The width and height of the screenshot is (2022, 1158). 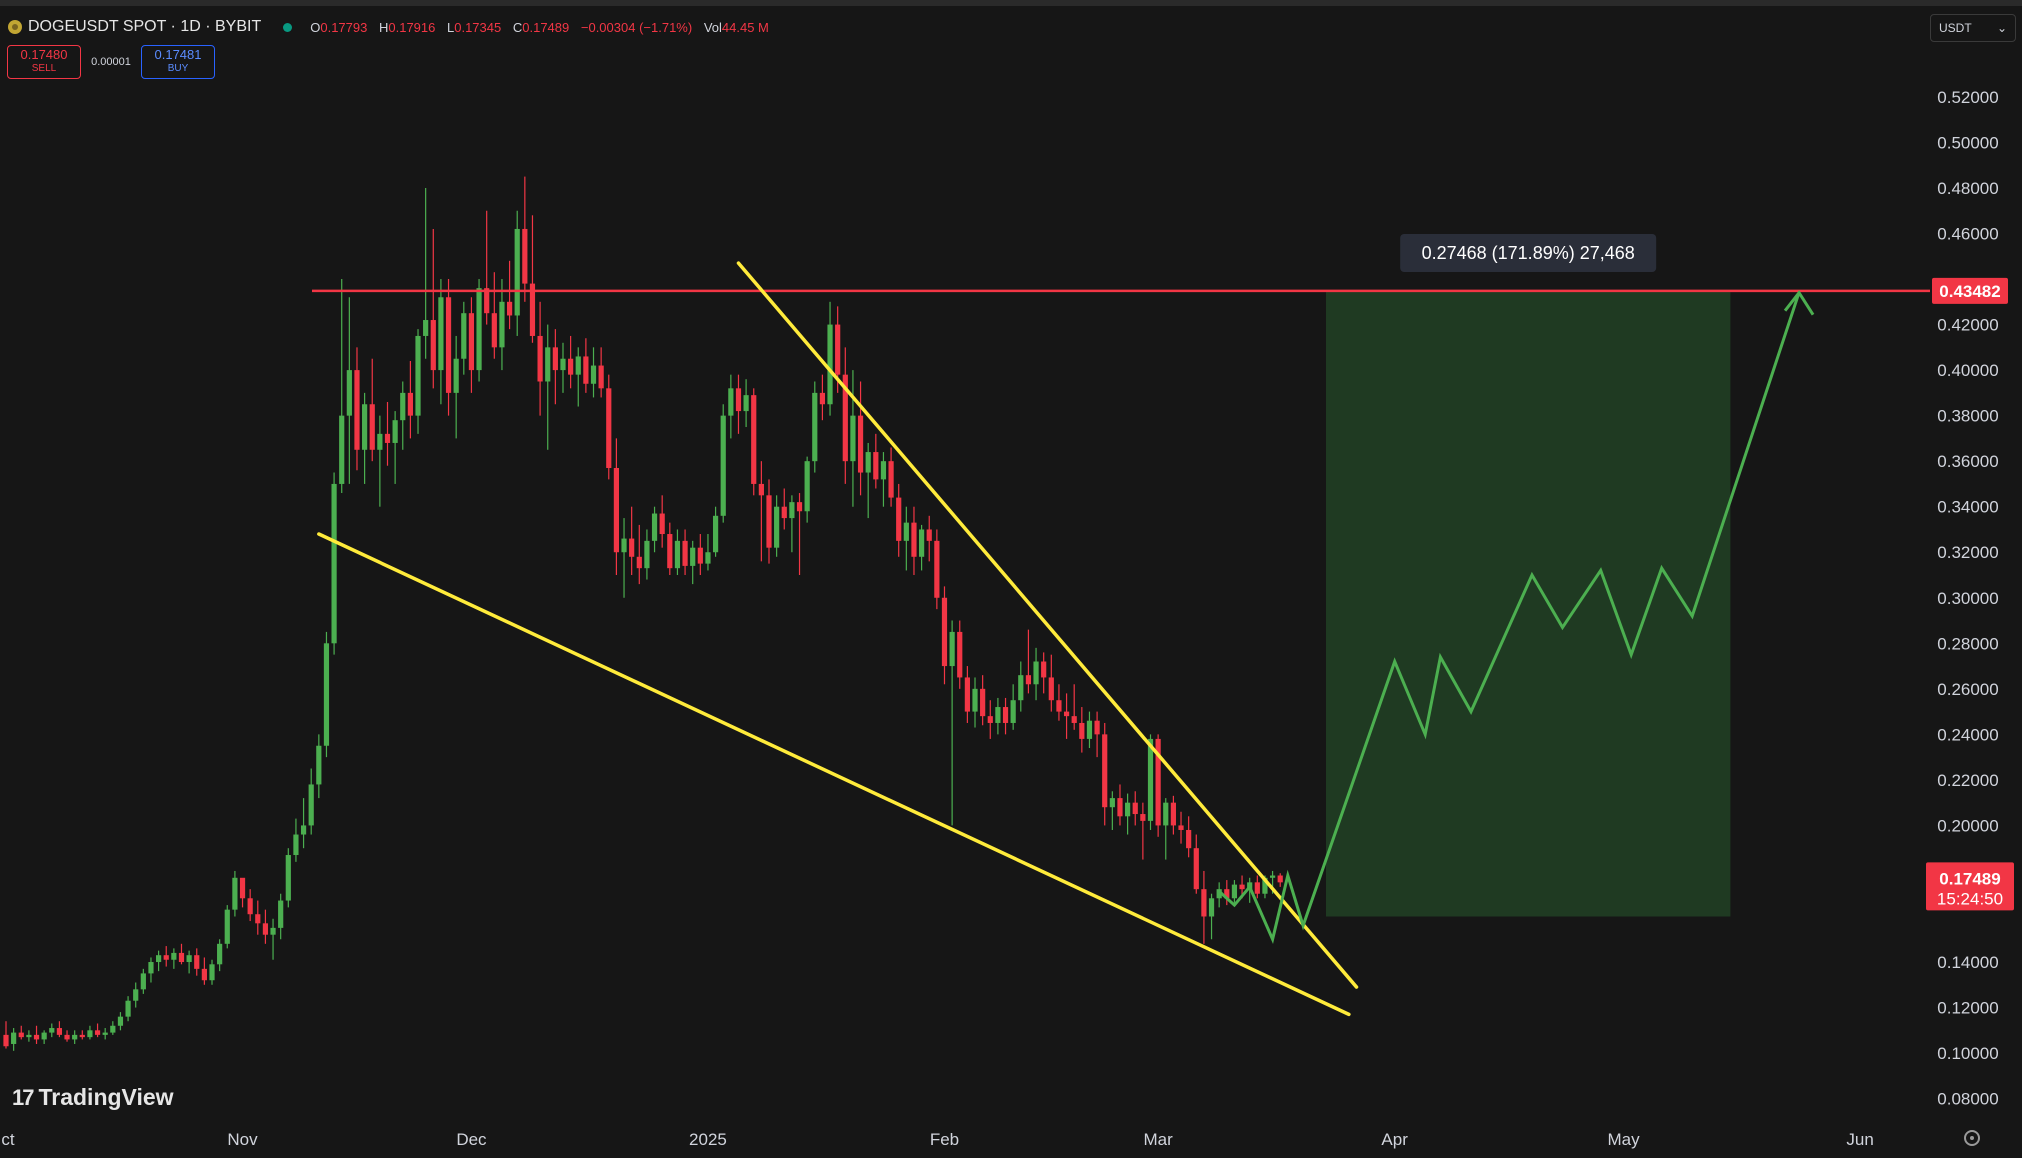 I want to click on symbol-title: DOGEUSDT SPOT · 1D · BYBIT, so click(x=145, y=26).